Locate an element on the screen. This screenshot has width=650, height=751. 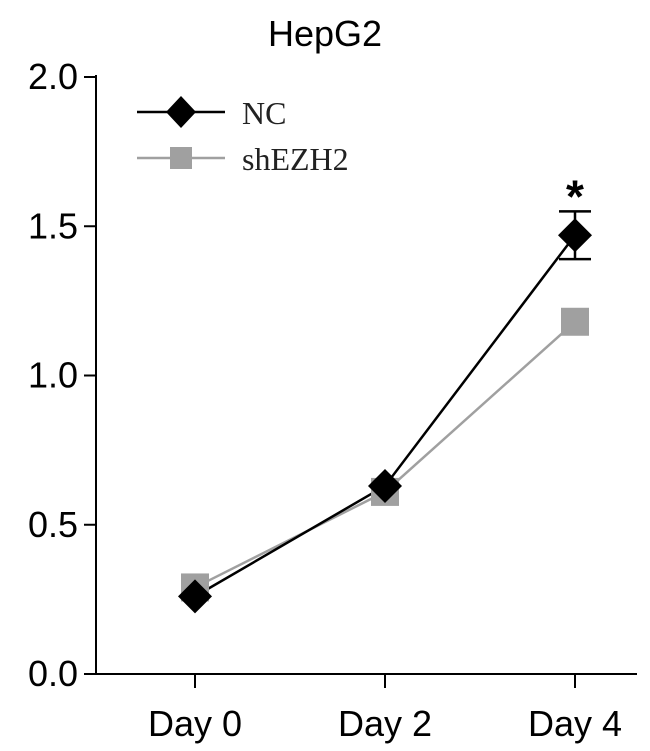
y-tick-label: 0.5 is located at coordinates (53, 524).